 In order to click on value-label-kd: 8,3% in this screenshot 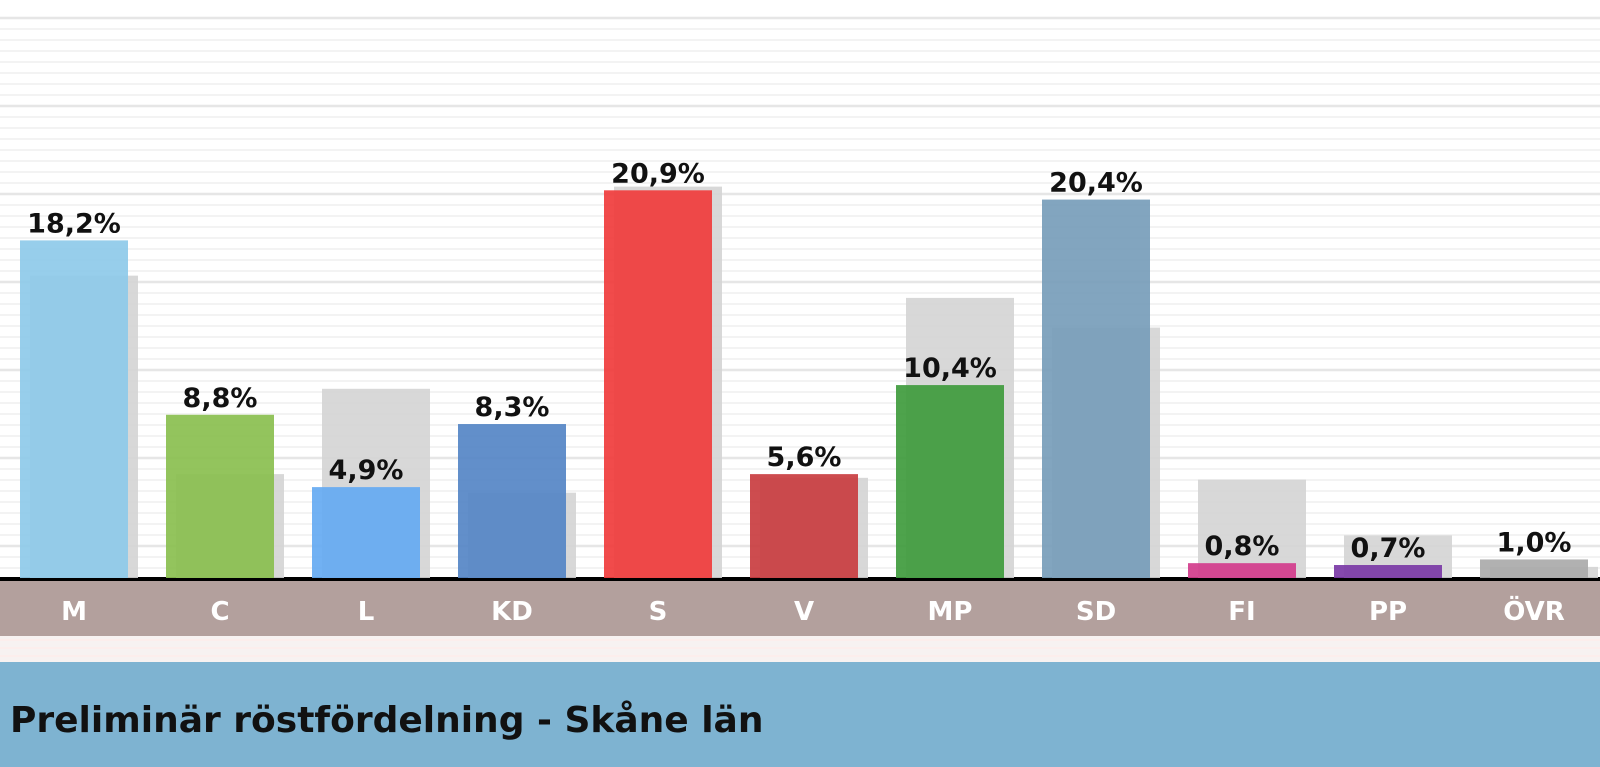, I will do `click(512, 407)`.